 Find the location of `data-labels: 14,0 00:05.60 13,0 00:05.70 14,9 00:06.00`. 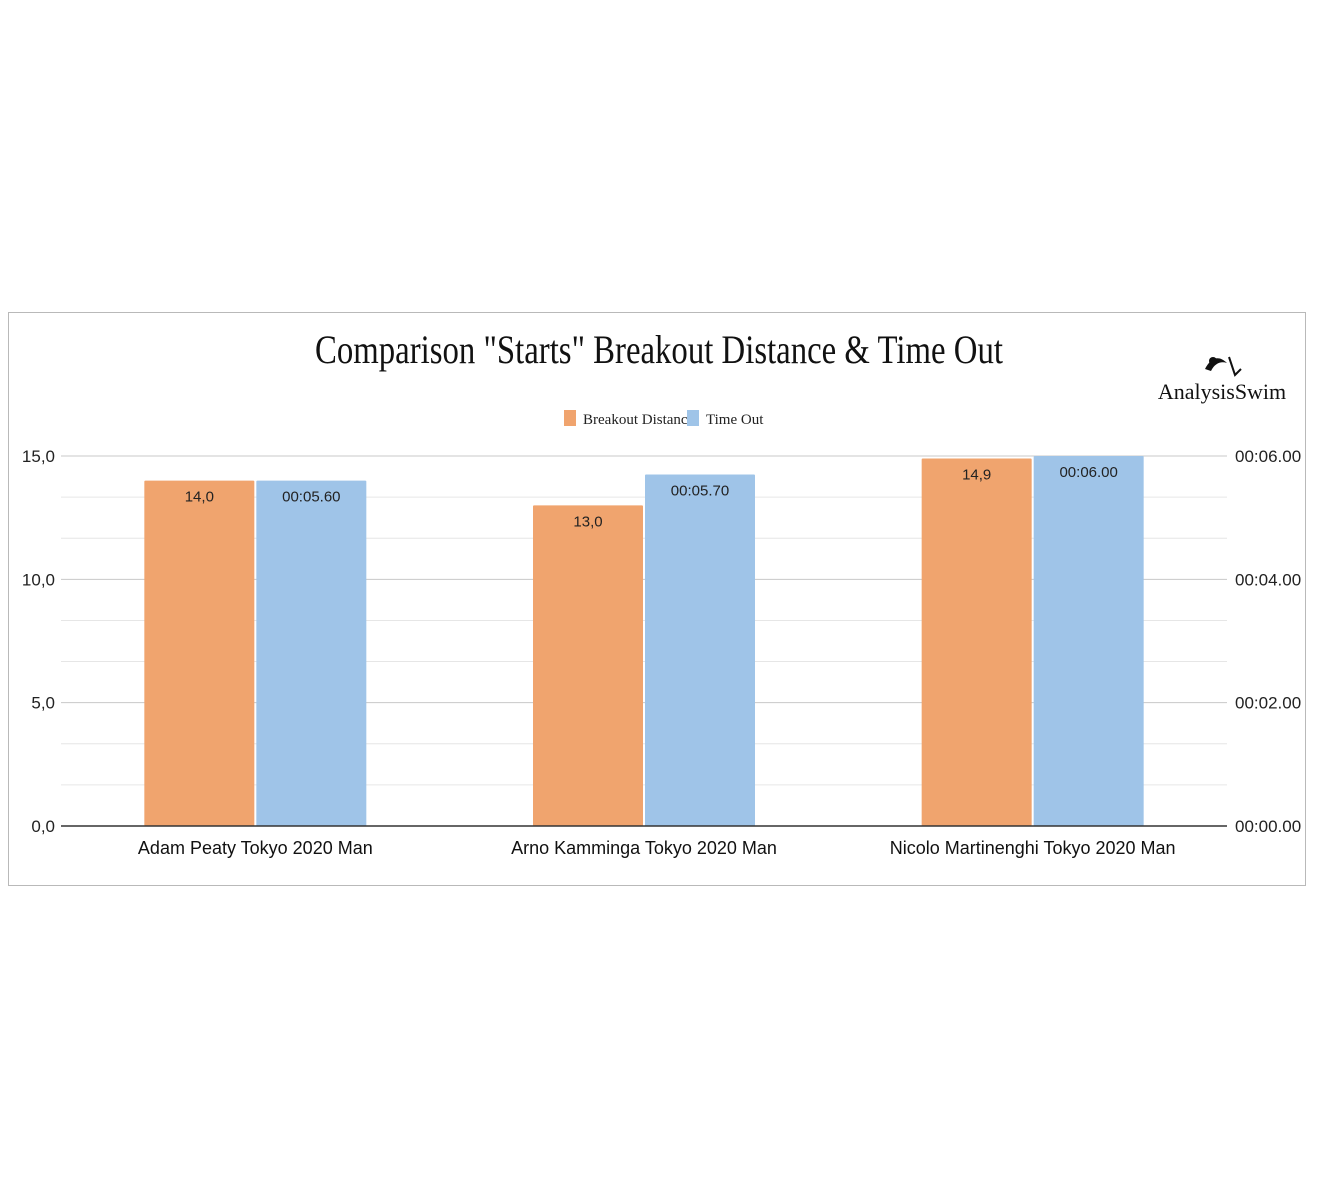

data-labels: 14,0 00:05.60 13,0 00:05.70 14,9 00:06.00 is located at coordinates (651, 497).